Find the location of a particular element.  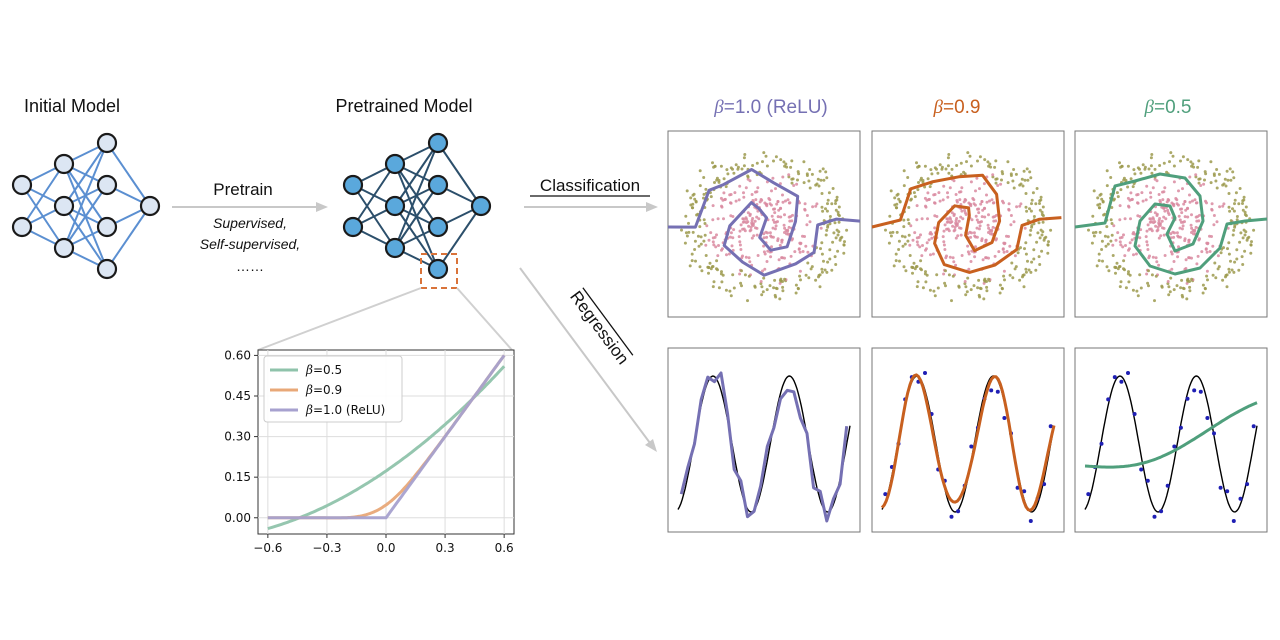

decision-boundary-beta-0.9 is located at coordinates (966, 223).